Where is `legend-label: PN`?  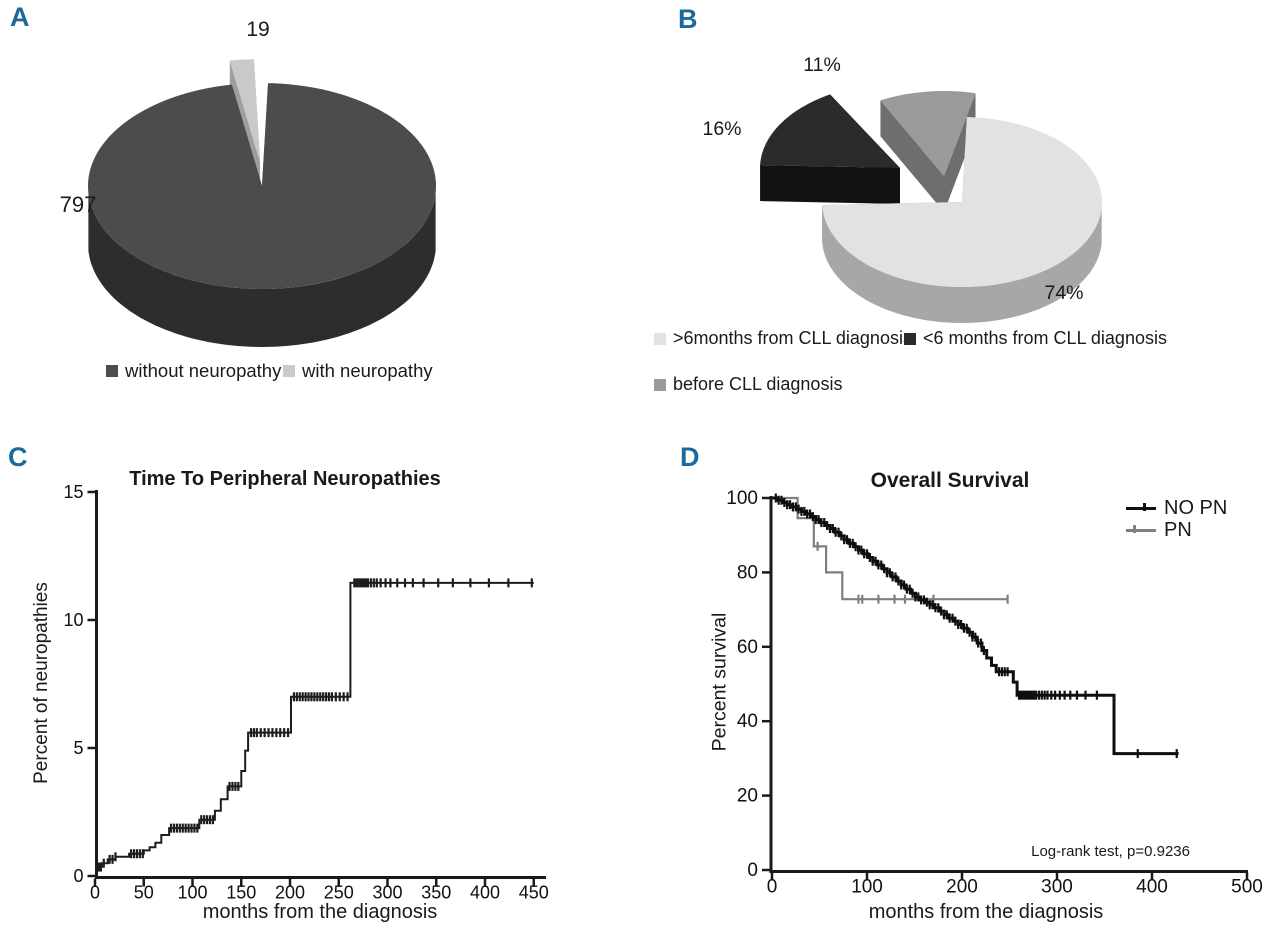 legend-label: PN is located at coordinates (1178, 529).